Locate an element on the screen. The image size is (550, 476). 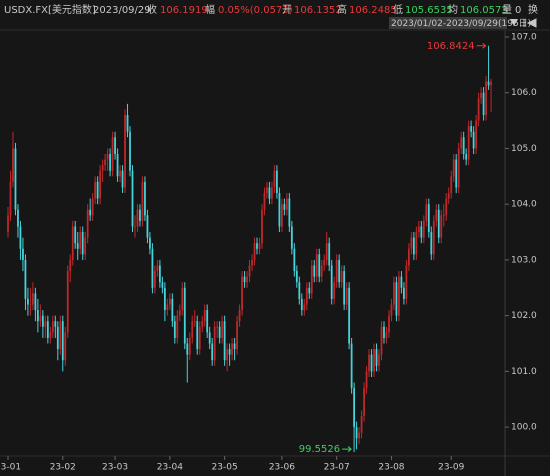
close-value: 106.1919 is located at coordinates (184, 10).